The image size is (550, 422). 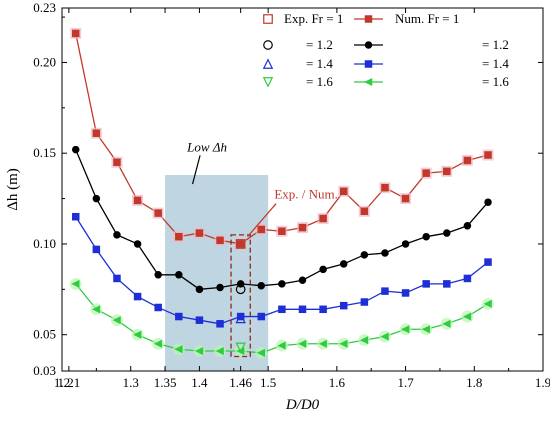 What do you see at coordinates (268, 382) in the screenshot?
I see `x-tick-label: 1.5` at bounding box center [268, 382].